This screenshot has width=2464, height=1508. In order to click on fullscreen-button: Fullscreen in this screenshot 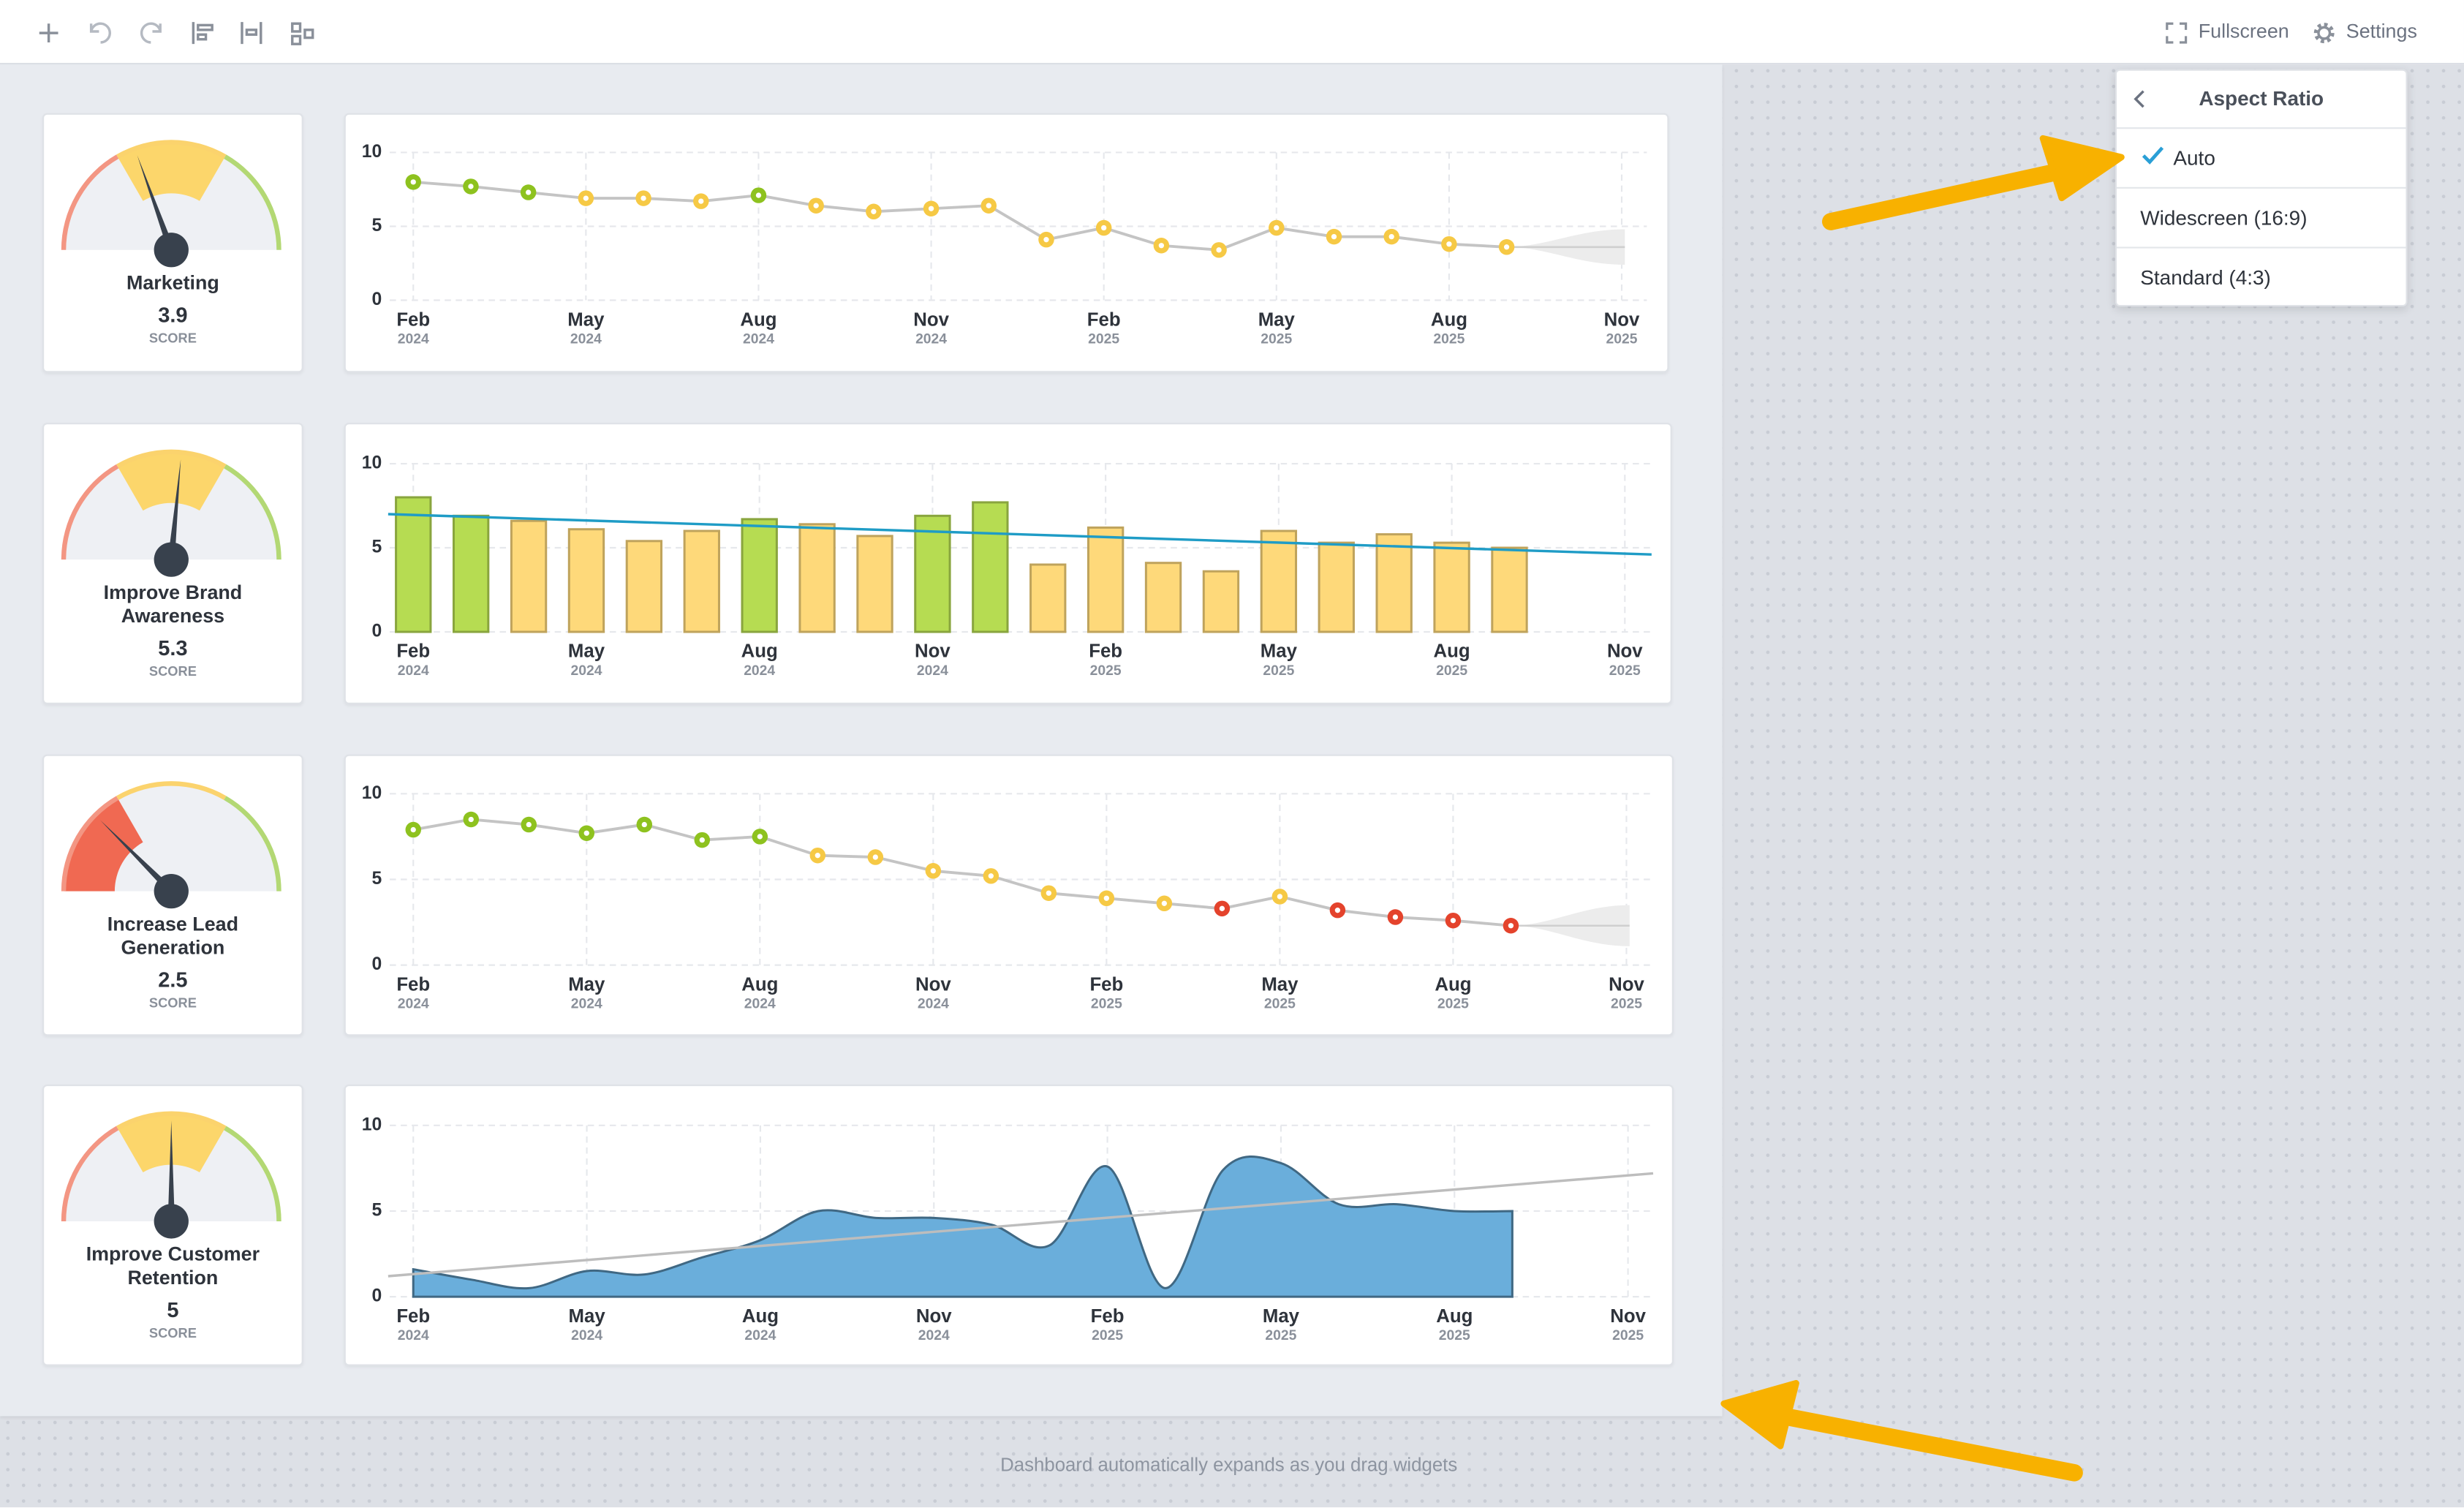, I will do `click(2243, 31)`.